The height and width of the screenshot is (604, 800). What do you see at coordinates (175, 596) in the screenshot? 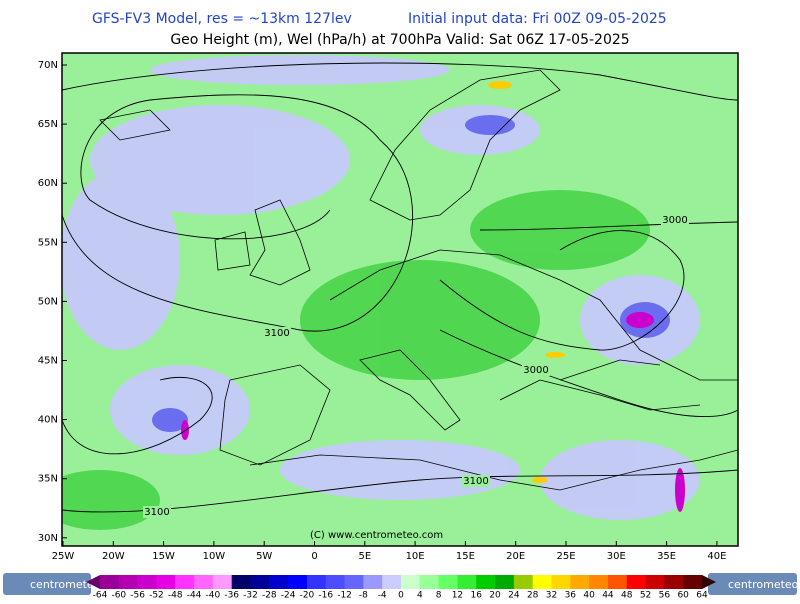
I see `colorbar-label: -48` at bounding box center [175, 596].